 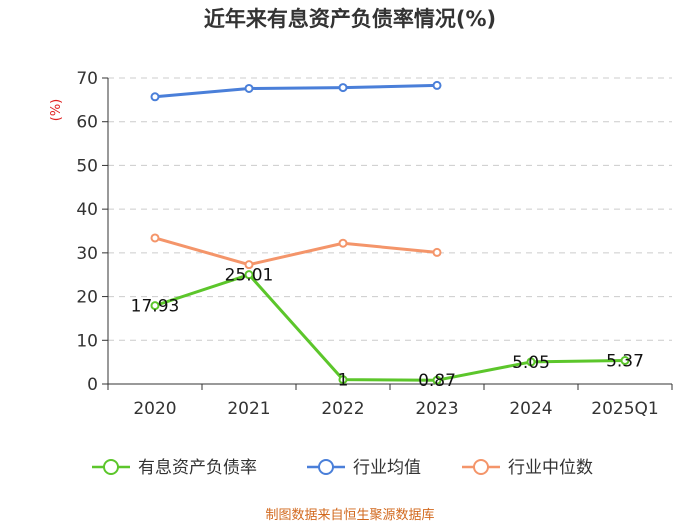 What do you see at coordinates (390, 401) in the screenshot?
I see `x-axis: 2020 2021 2022 2023 2024 2025Q1` at bounding box center [390, 401].